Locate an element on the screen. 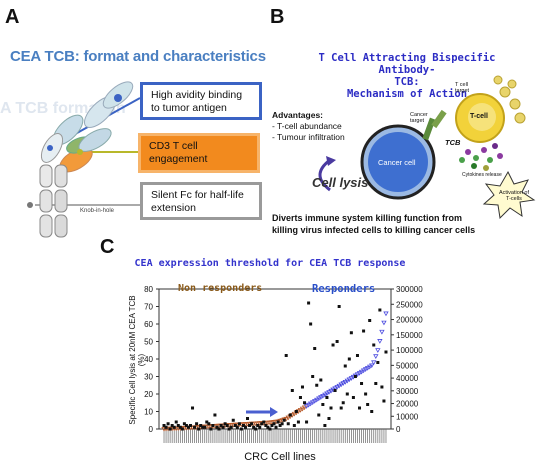 This screenshot has width=550, height=468. x-axis-label: CRC Cell lines is located at coordinates (280, 457).